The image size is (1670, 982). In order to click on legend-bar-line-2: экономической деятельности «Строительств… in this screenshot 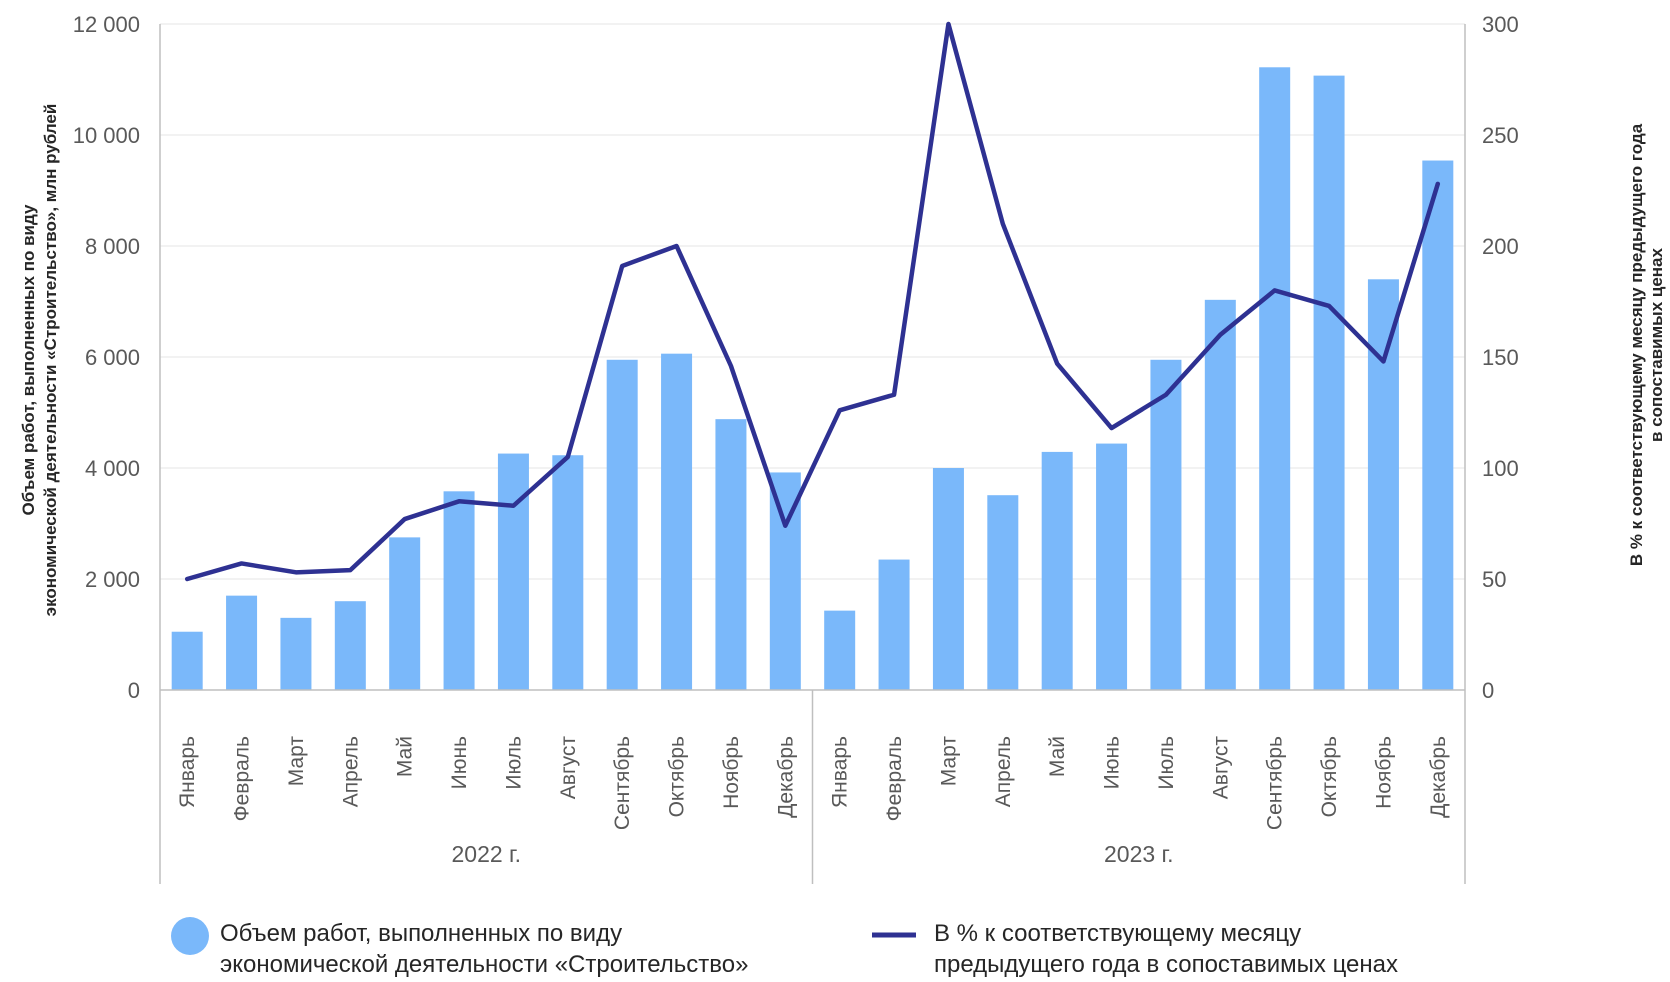, I will do `click(484, 964)`.